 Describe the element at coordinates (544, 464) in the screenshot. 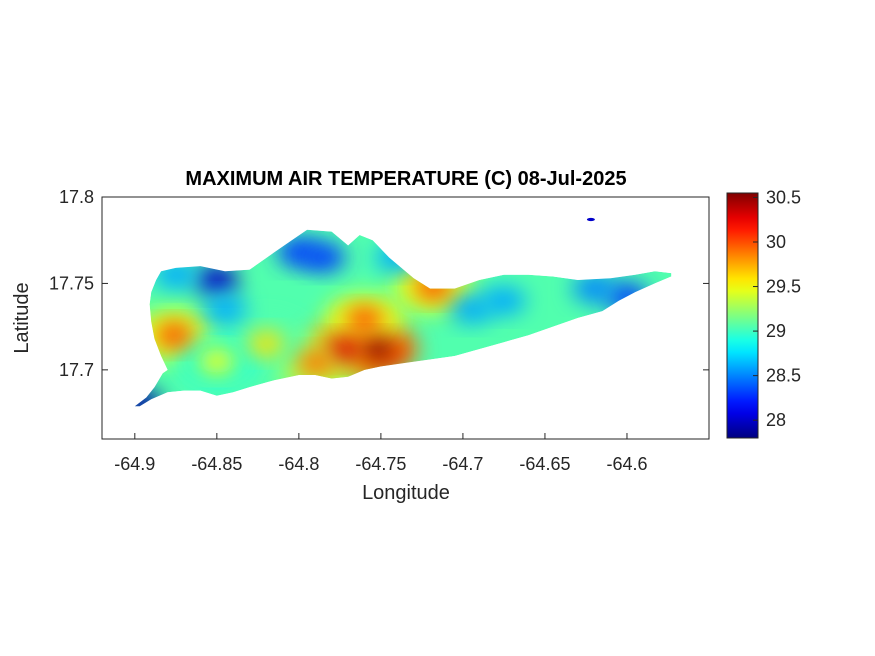

I see `x-tick-label-5: -64.65` at that location.